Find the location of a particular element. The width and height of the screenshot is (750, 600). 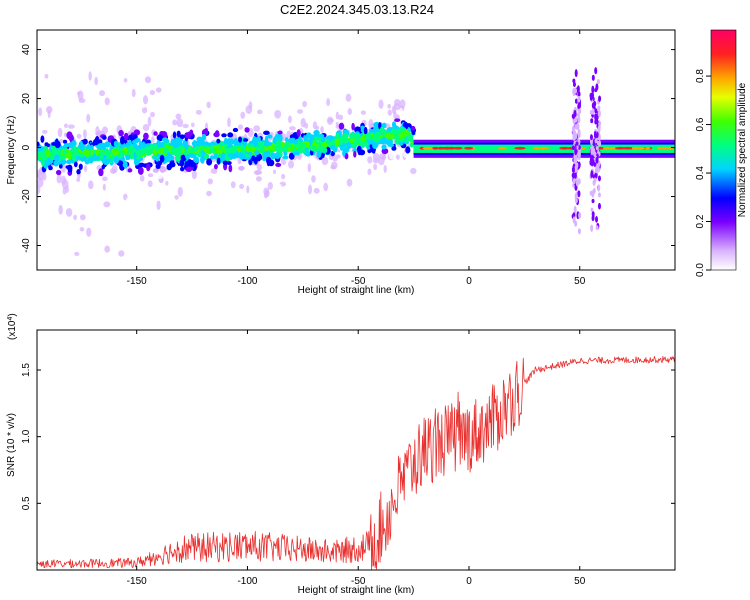

colorbar-gradient is located at coordinates (723, 150).